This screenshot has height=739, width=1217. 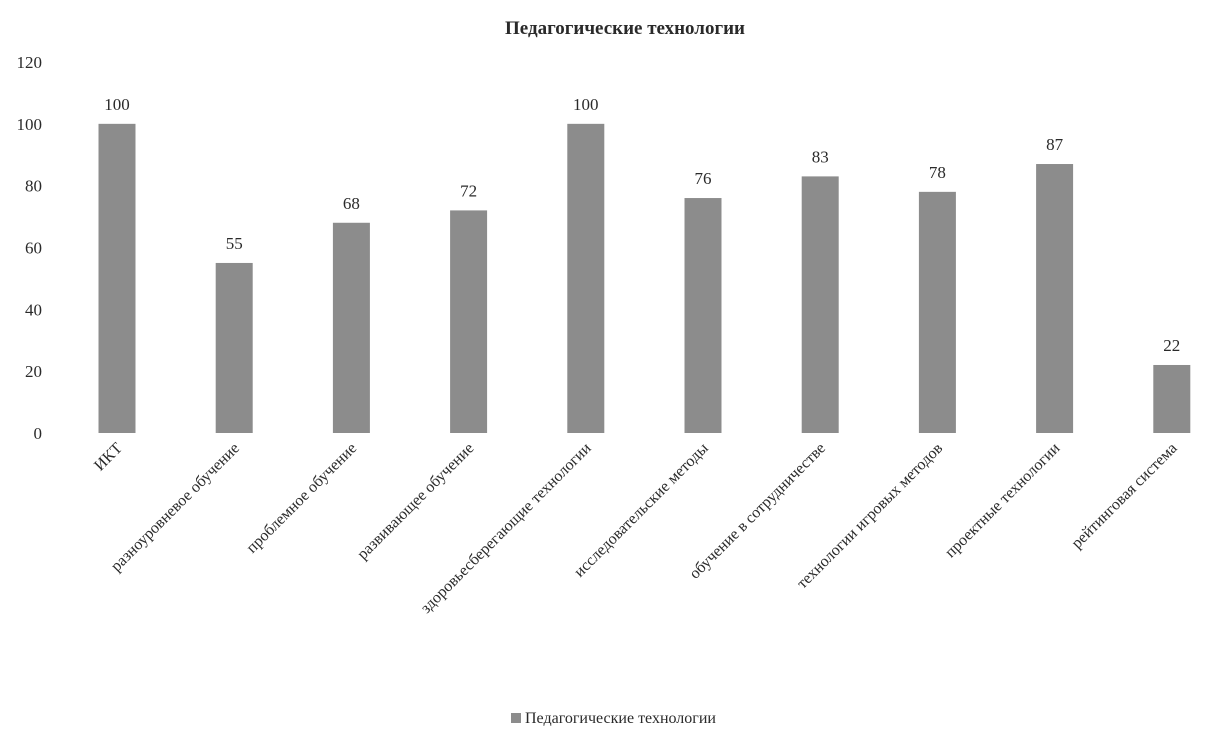 I want to click on y-tick-label: 40, so click(x=33, y=309).